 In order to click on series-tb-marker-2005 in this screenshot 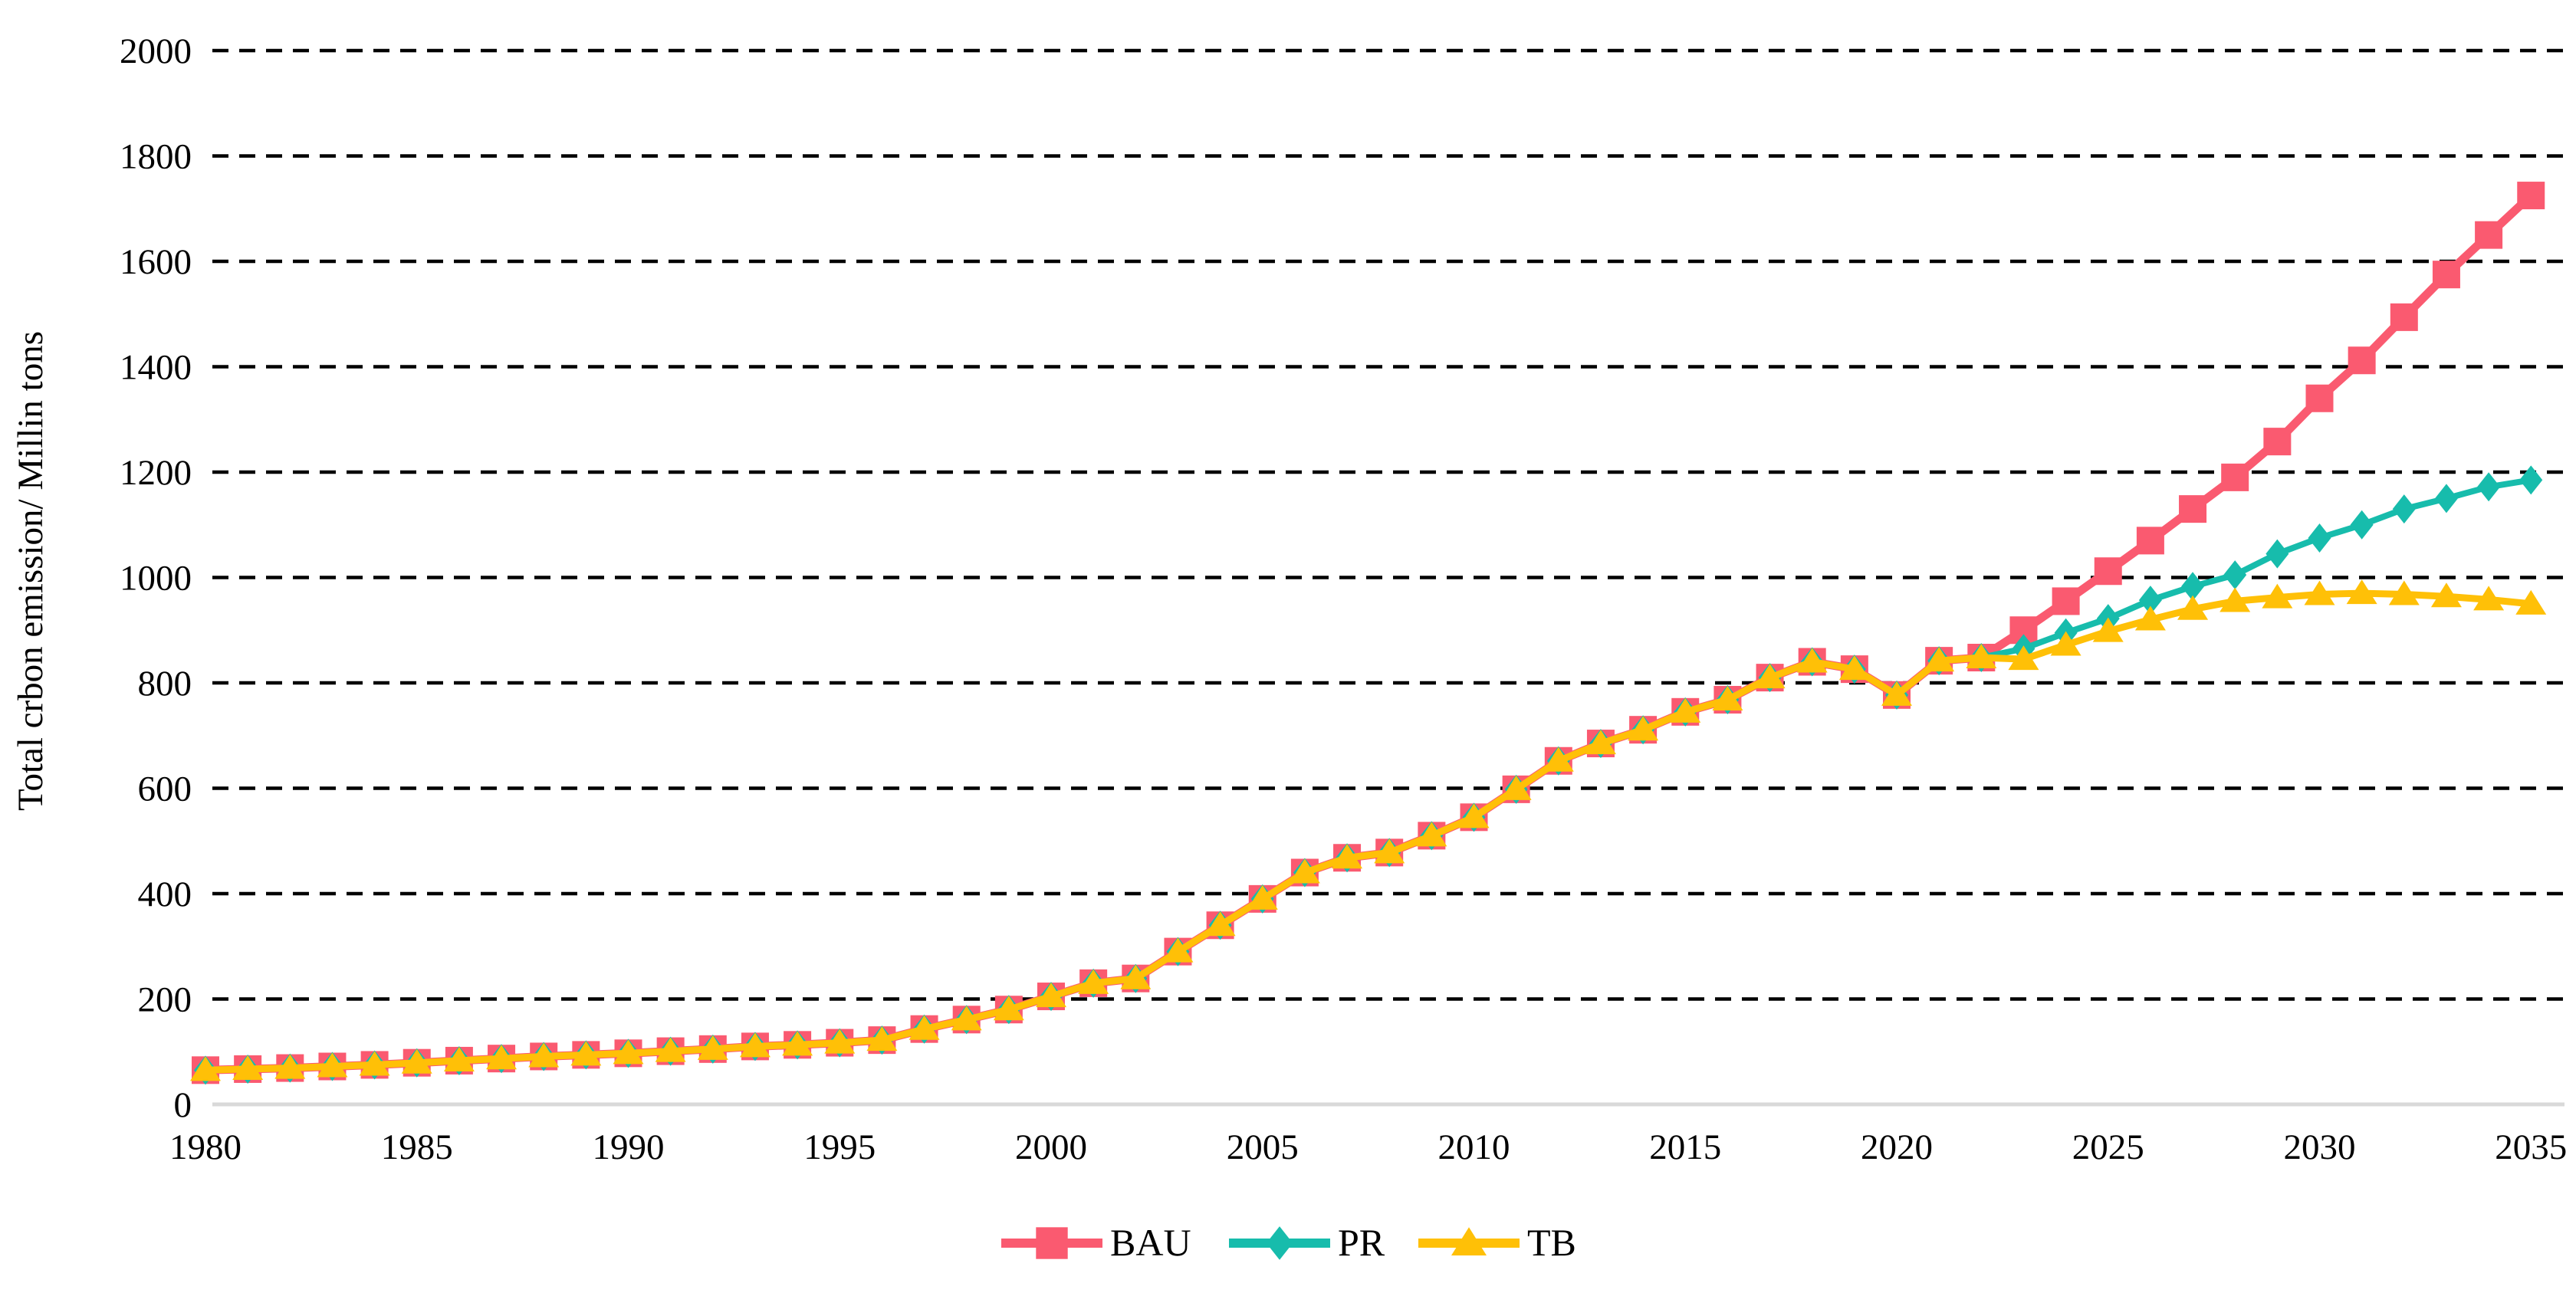, I will do `click(1263, 897)`.